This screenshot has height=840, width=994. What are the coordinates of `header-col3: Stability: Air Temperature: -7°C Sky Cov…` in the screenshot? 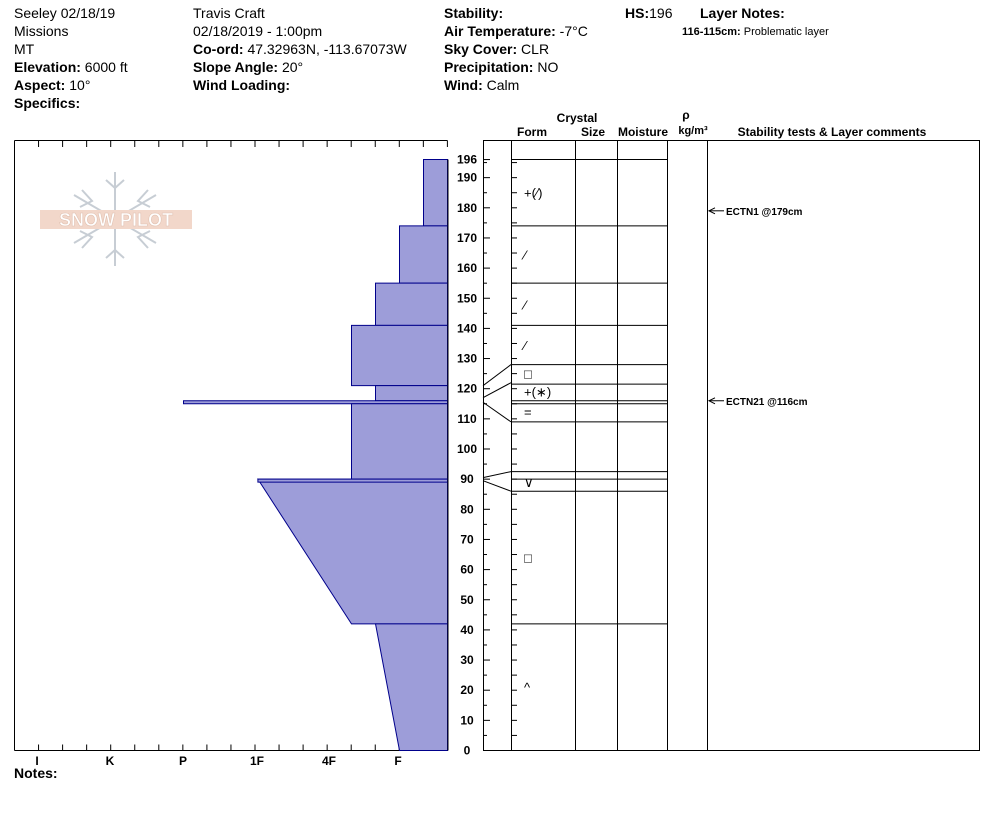 It's located at (516, 49).